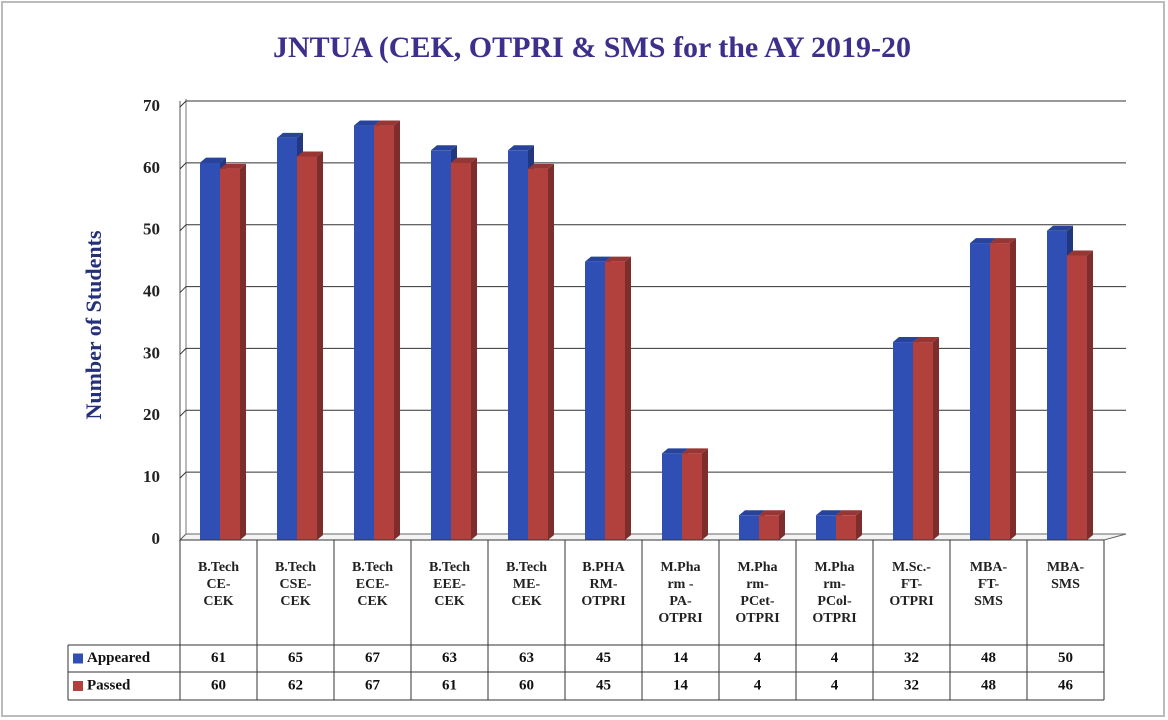 This screenshot has width=1168, height=720. Describe the element at coordinates (449, 584) in the screenshot. I see `x-tick-label: EEE-` at that location.